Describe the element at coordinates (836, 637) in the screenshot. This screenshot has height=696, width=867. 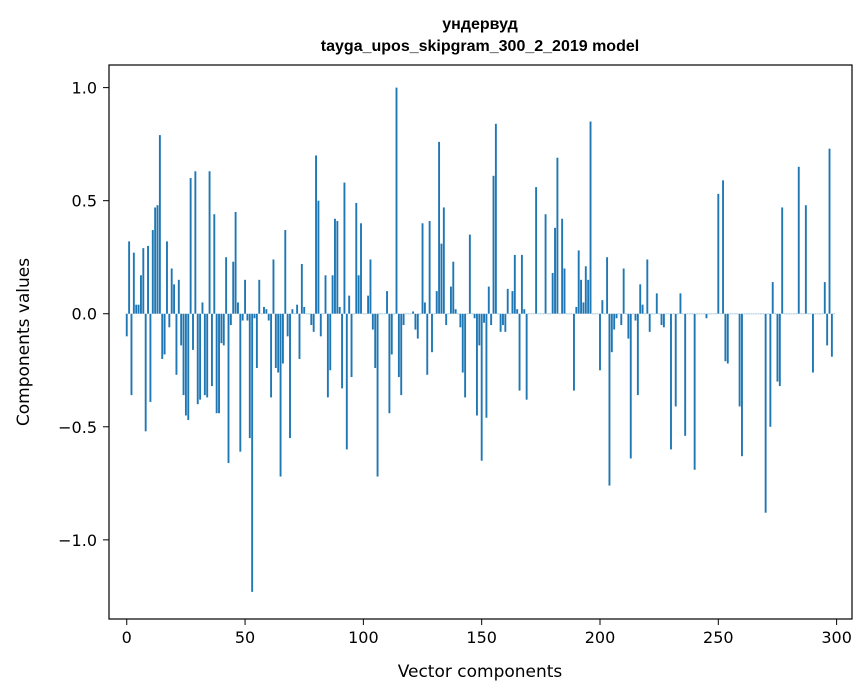
I see `x-tick-label-300: 300` at that location.